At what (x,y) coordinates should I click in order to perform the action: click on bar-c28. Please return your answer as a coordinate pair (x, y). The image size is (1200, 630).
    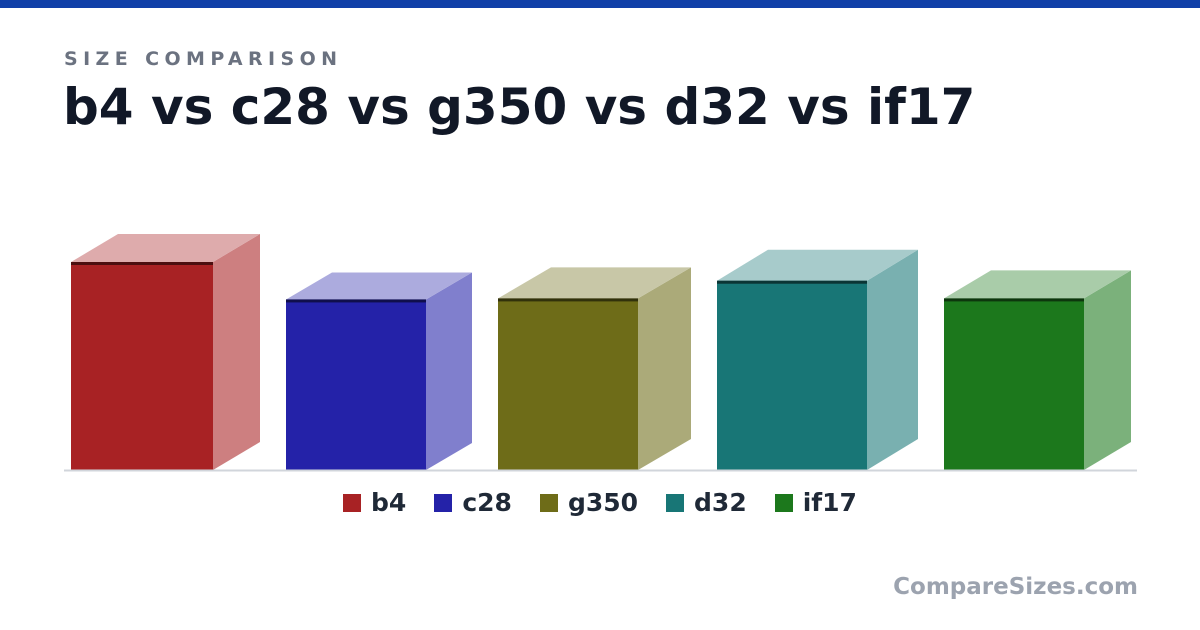
    Looking at the image, I should click on (379, 371).